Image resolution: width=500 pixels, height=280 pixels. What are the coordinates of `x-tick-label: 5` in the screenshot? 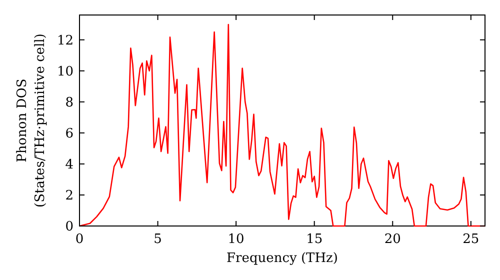 It's located at (158, 239).